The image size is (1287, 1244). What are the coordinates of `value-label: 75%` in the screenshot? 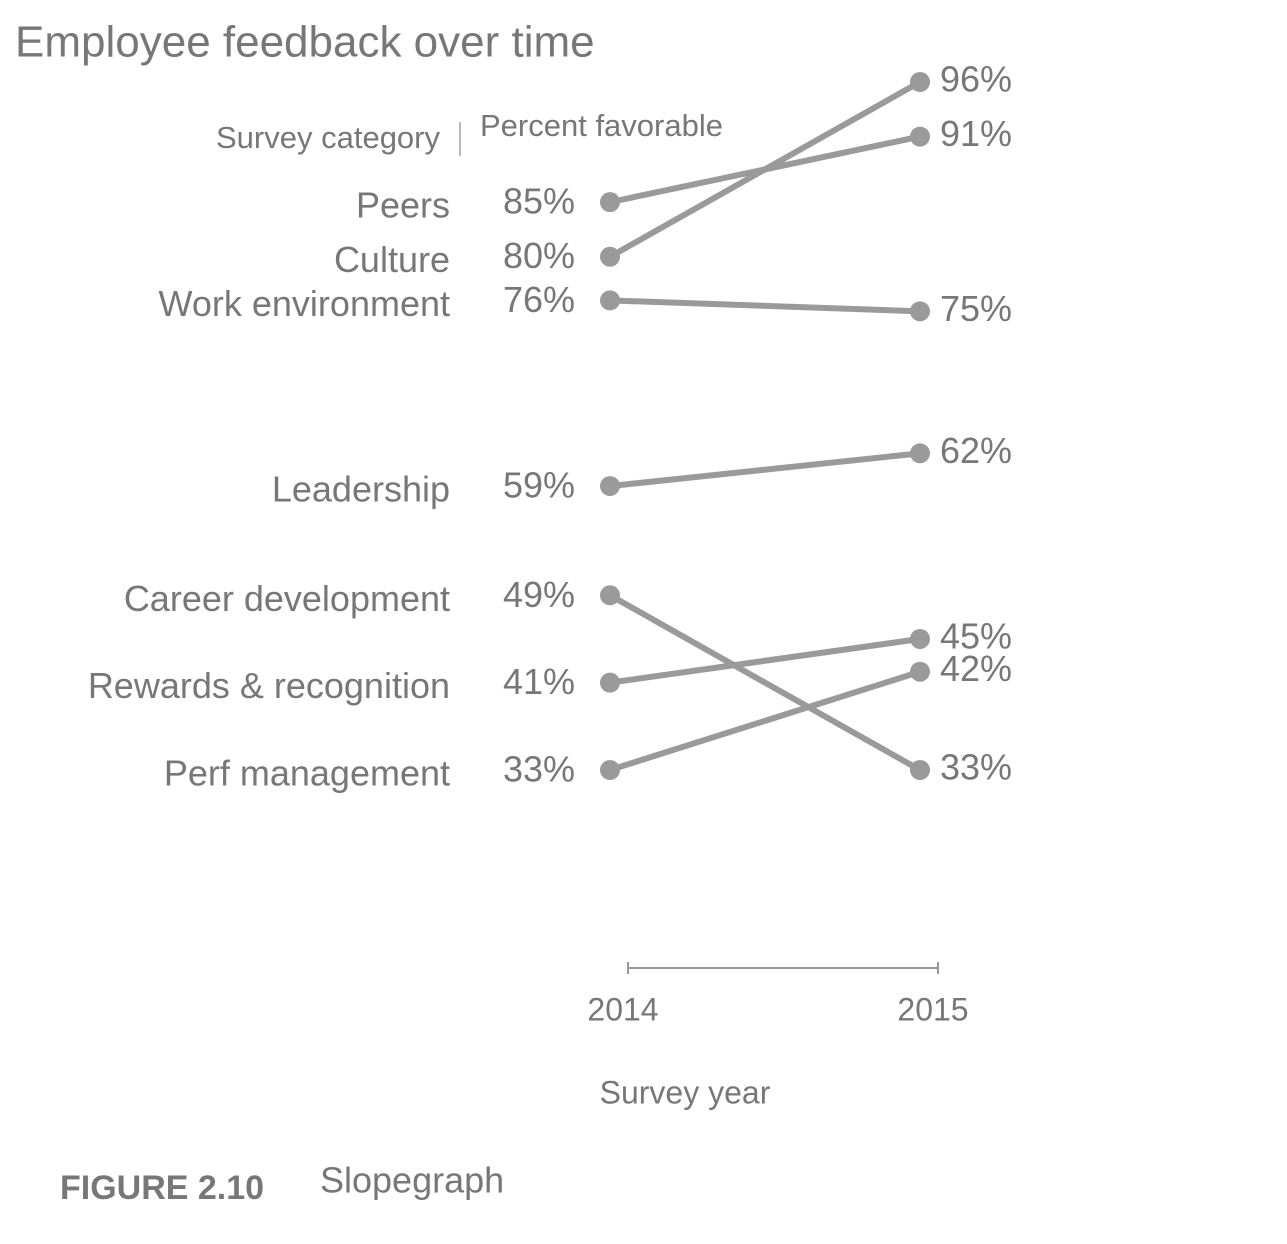 It's located at (976, 308).